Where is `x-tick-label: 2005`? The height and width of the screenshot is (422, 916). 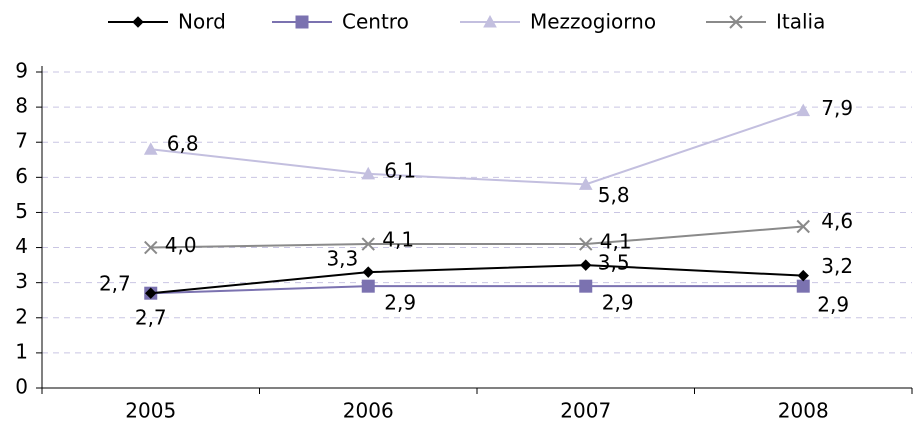
x-tick-label: 2005 is located at coordinates (150, 410).